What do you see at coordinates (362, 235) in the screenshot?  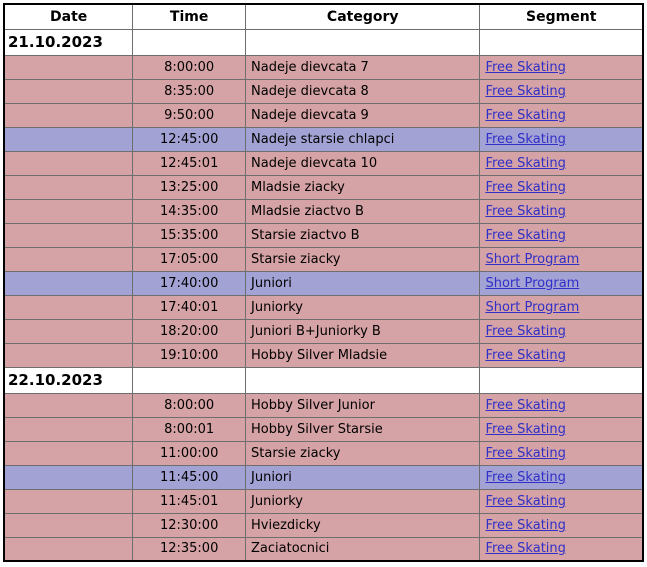 I see `category-cell: Starsie ziactvo B` at bounding box center [362, 235].